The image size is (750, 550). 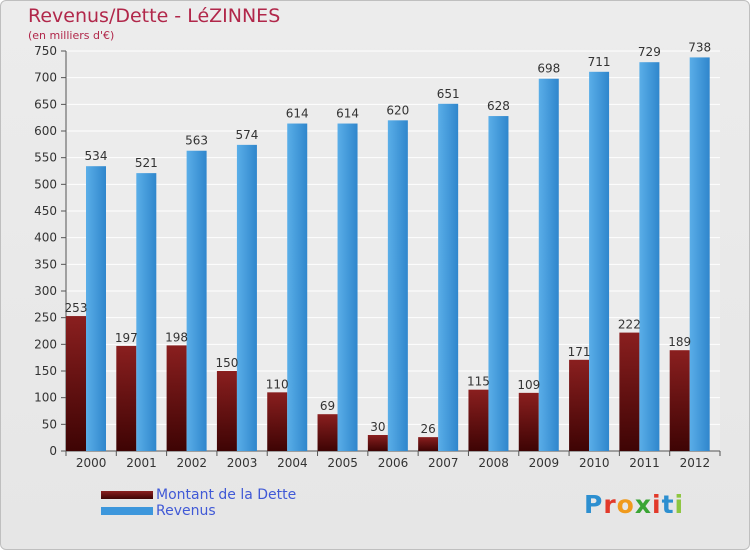 I want to click on debt-value-label: 110, so click(x=277, y=384).